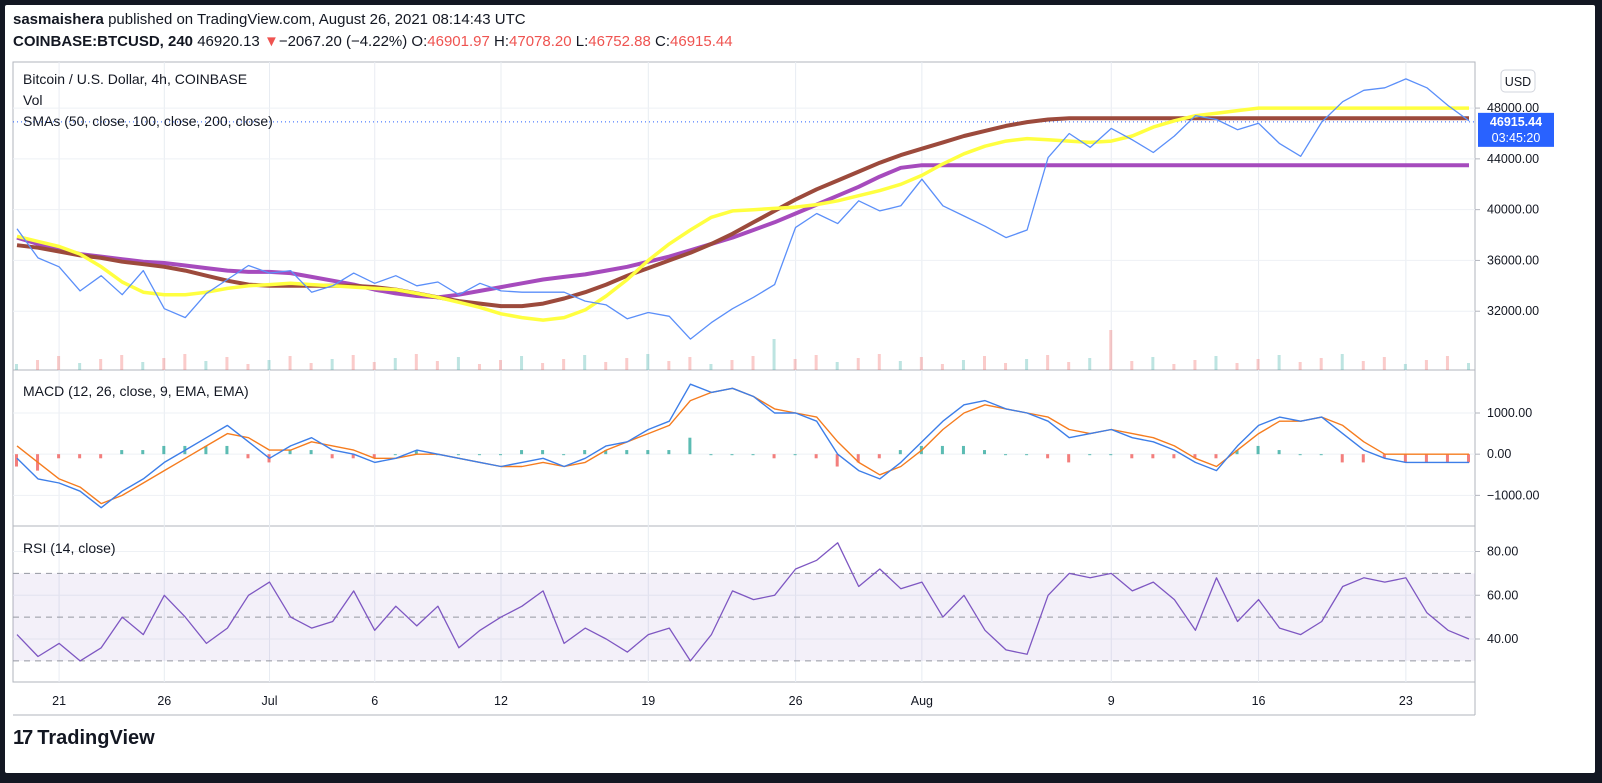 This screenshot has width=1602, height=783. What do you see at coordinates (1499, 454) in the screenshot?
I see `y-tick-label-1-1: 0.00` at bounding box center [1499, 454].